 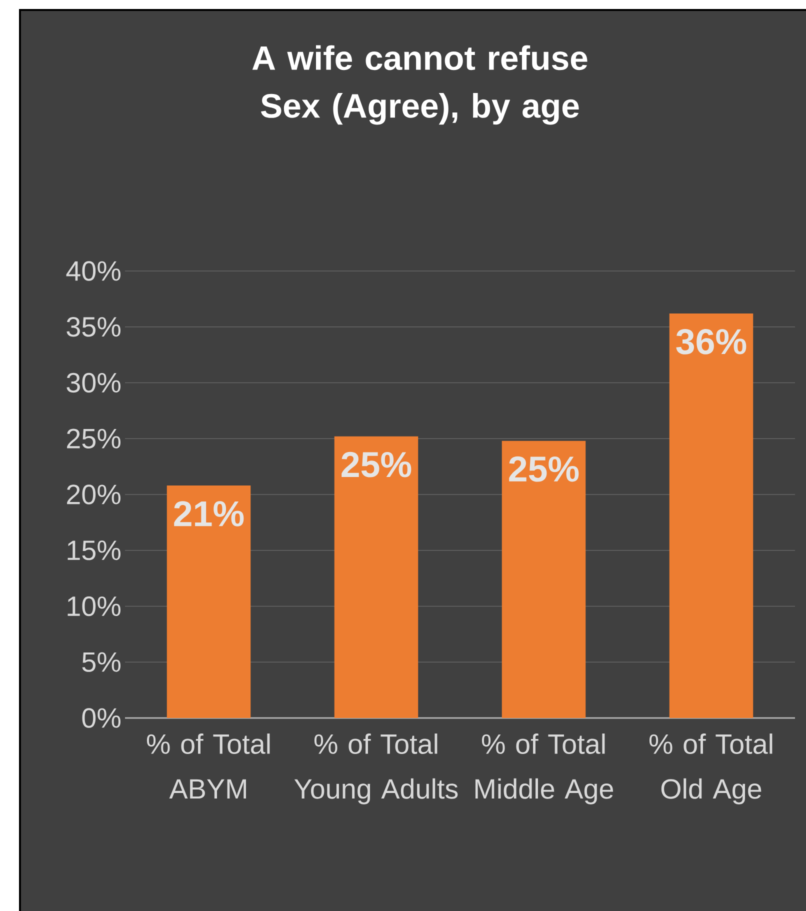 What do you see at coordinates (710, 769) in the screenshot?
I see `x-tick-label: % of Total Old Age` at bounding box center [710, 769].